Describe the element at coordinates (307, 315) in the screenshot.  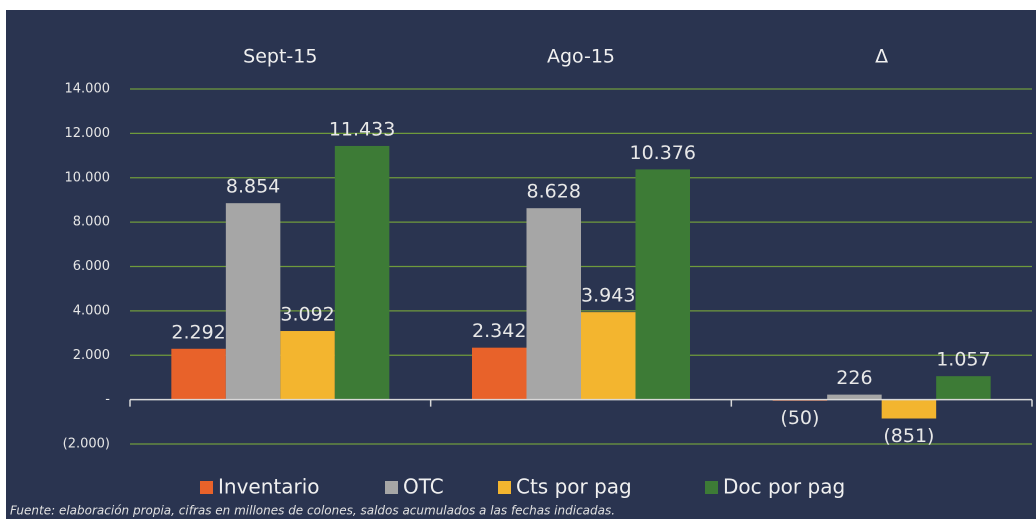
I see `value-label: 3.092` at that location.